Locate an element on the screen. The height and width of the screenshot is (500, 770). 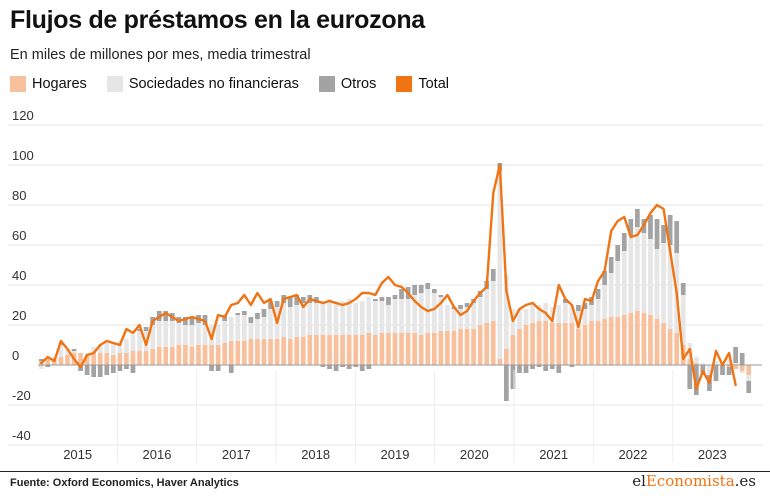
y-tick-label: 100 is located at coordinates (23, 155).